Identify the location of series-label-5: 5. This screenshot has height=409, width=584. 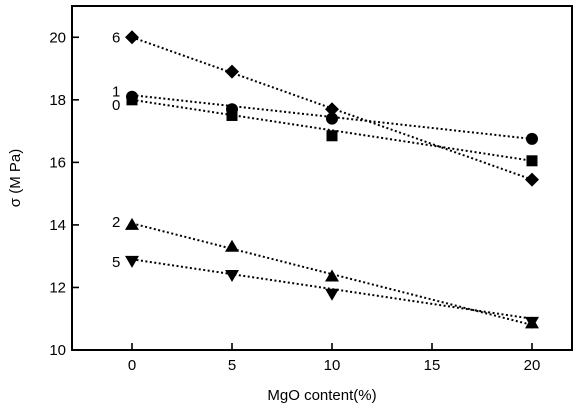
(116, 262).